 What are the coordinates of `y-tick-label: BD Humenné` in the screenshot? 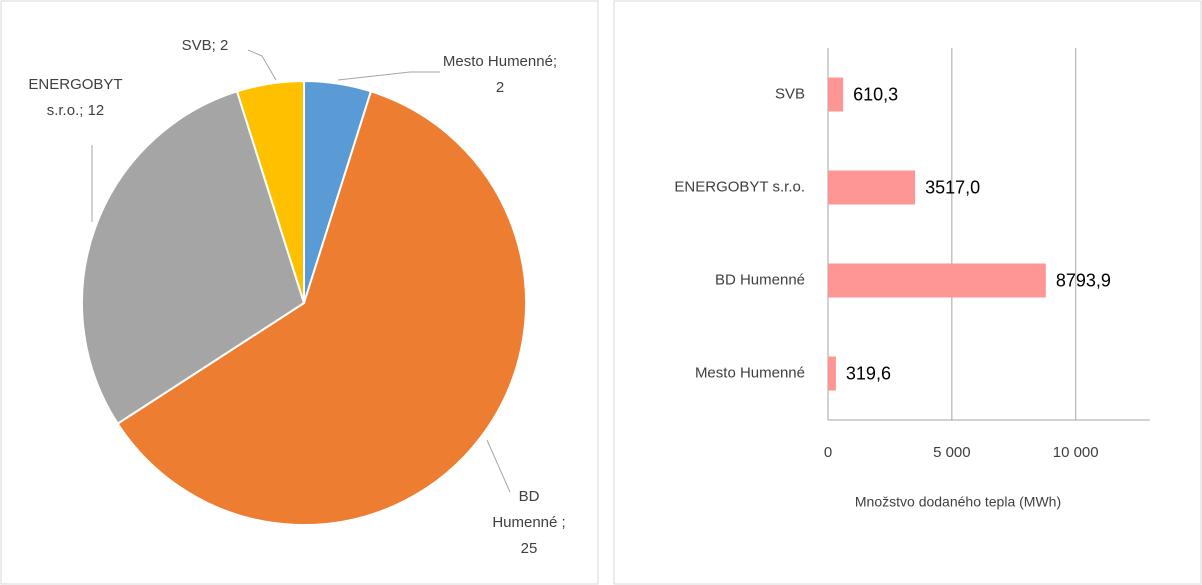 It's located at (760, 279).